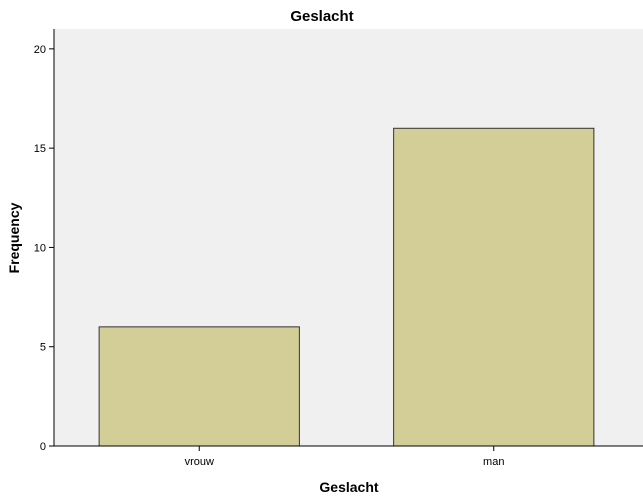  Describe the element at coordinates (348, 487) in the screenshot. I see `x-axis-title: Geslacht` at that location.